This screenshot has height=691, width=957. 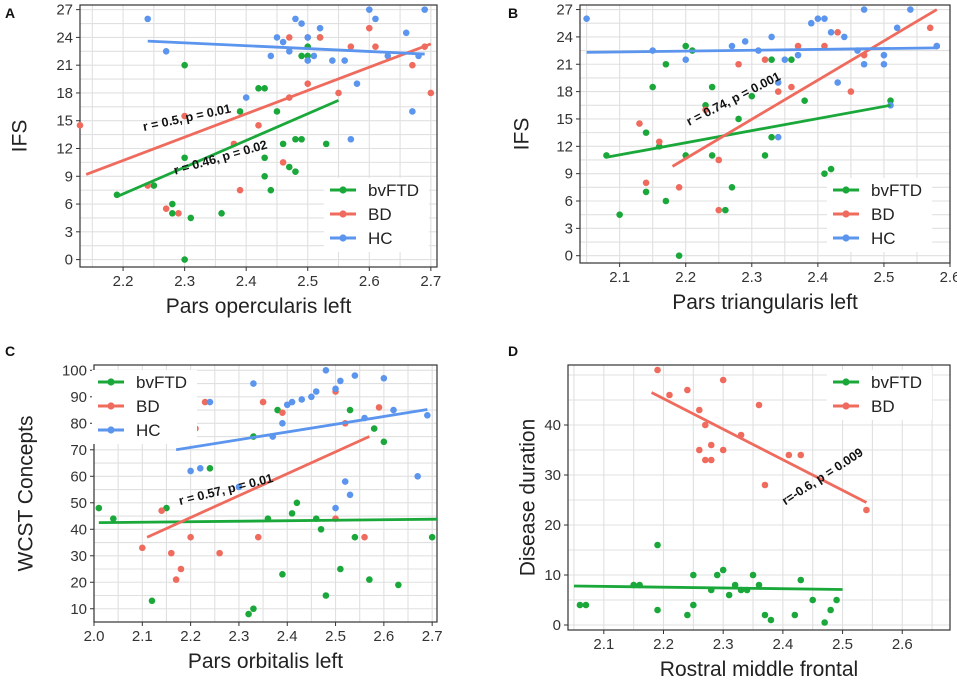 I want to click on y-tick-label: 9, so click(x=569, y=174).